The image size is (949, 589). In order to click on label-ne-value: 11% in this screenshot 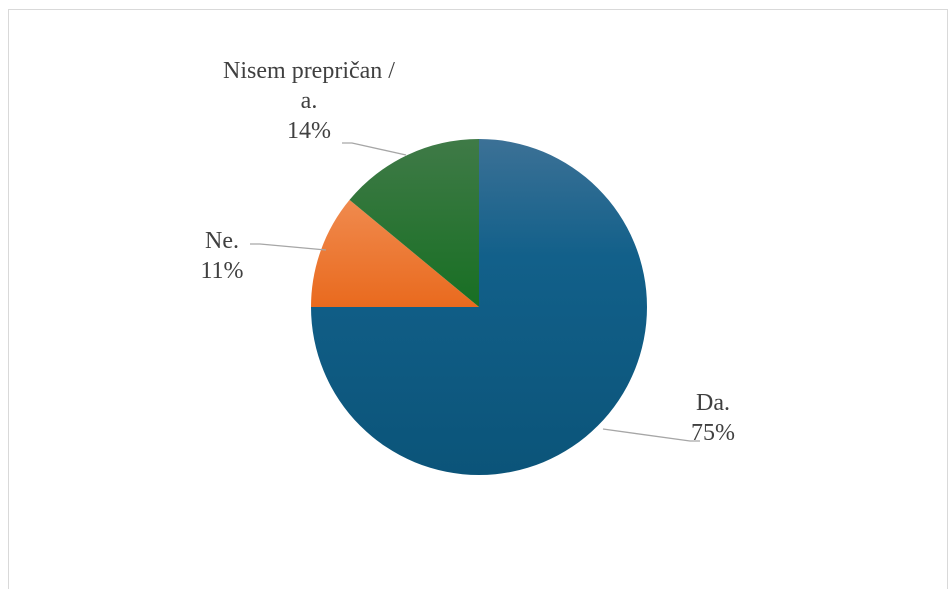, I will do `click(221, 271)`.